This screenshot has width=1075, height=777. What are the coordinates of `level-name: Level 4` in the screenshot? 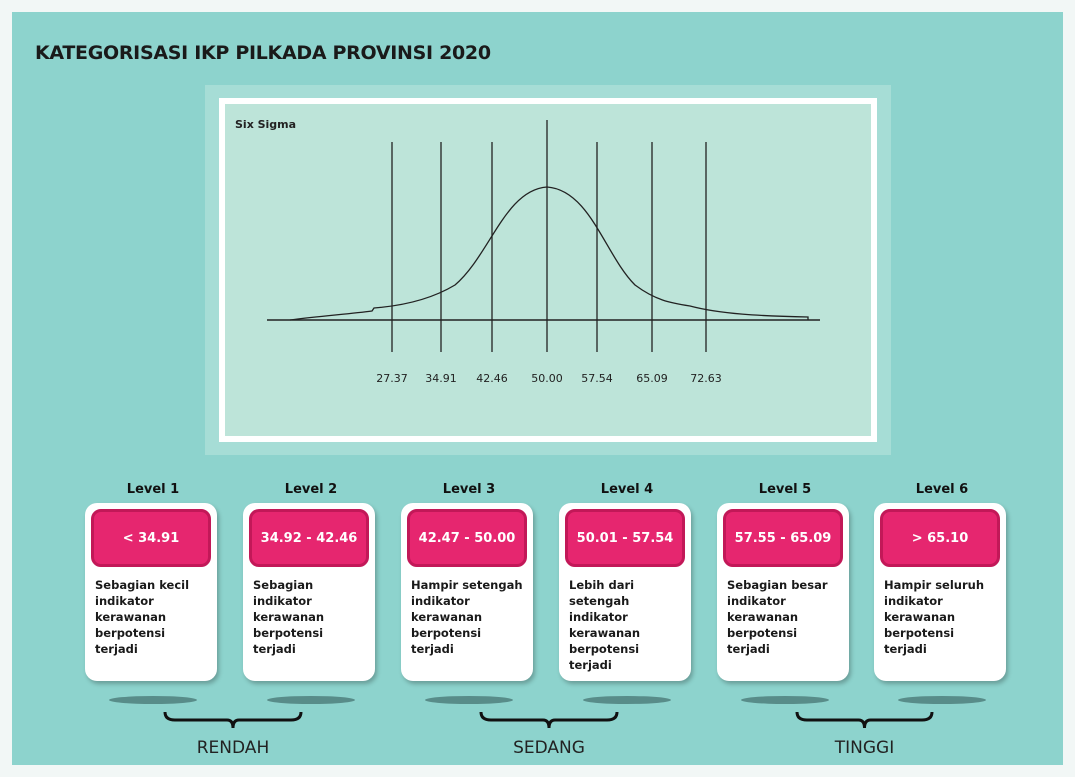 It's located at (627, 489).